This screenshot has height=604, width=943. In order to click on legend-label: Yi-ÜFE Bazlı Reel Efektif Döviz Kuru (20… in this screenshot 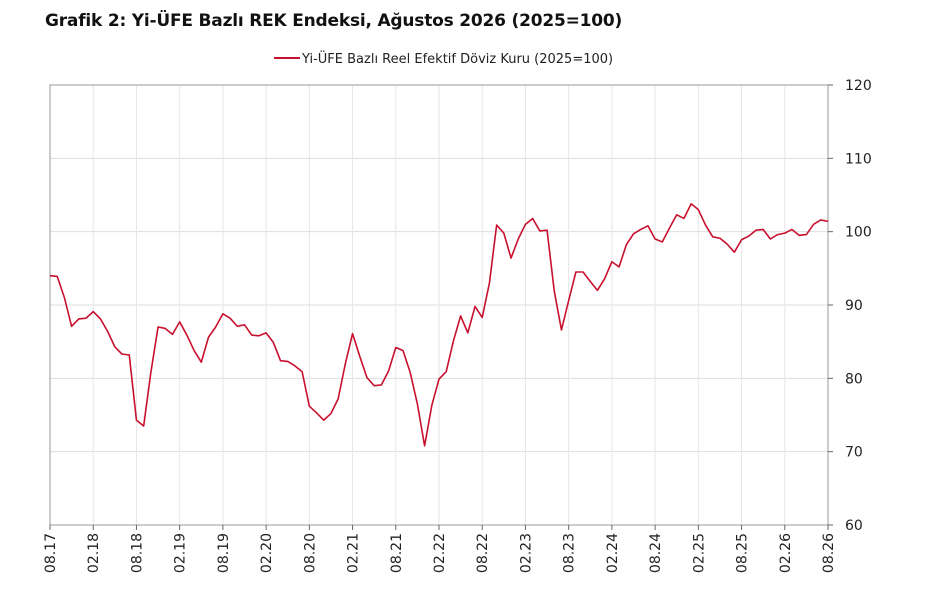, I will do `click(457, 58)`.